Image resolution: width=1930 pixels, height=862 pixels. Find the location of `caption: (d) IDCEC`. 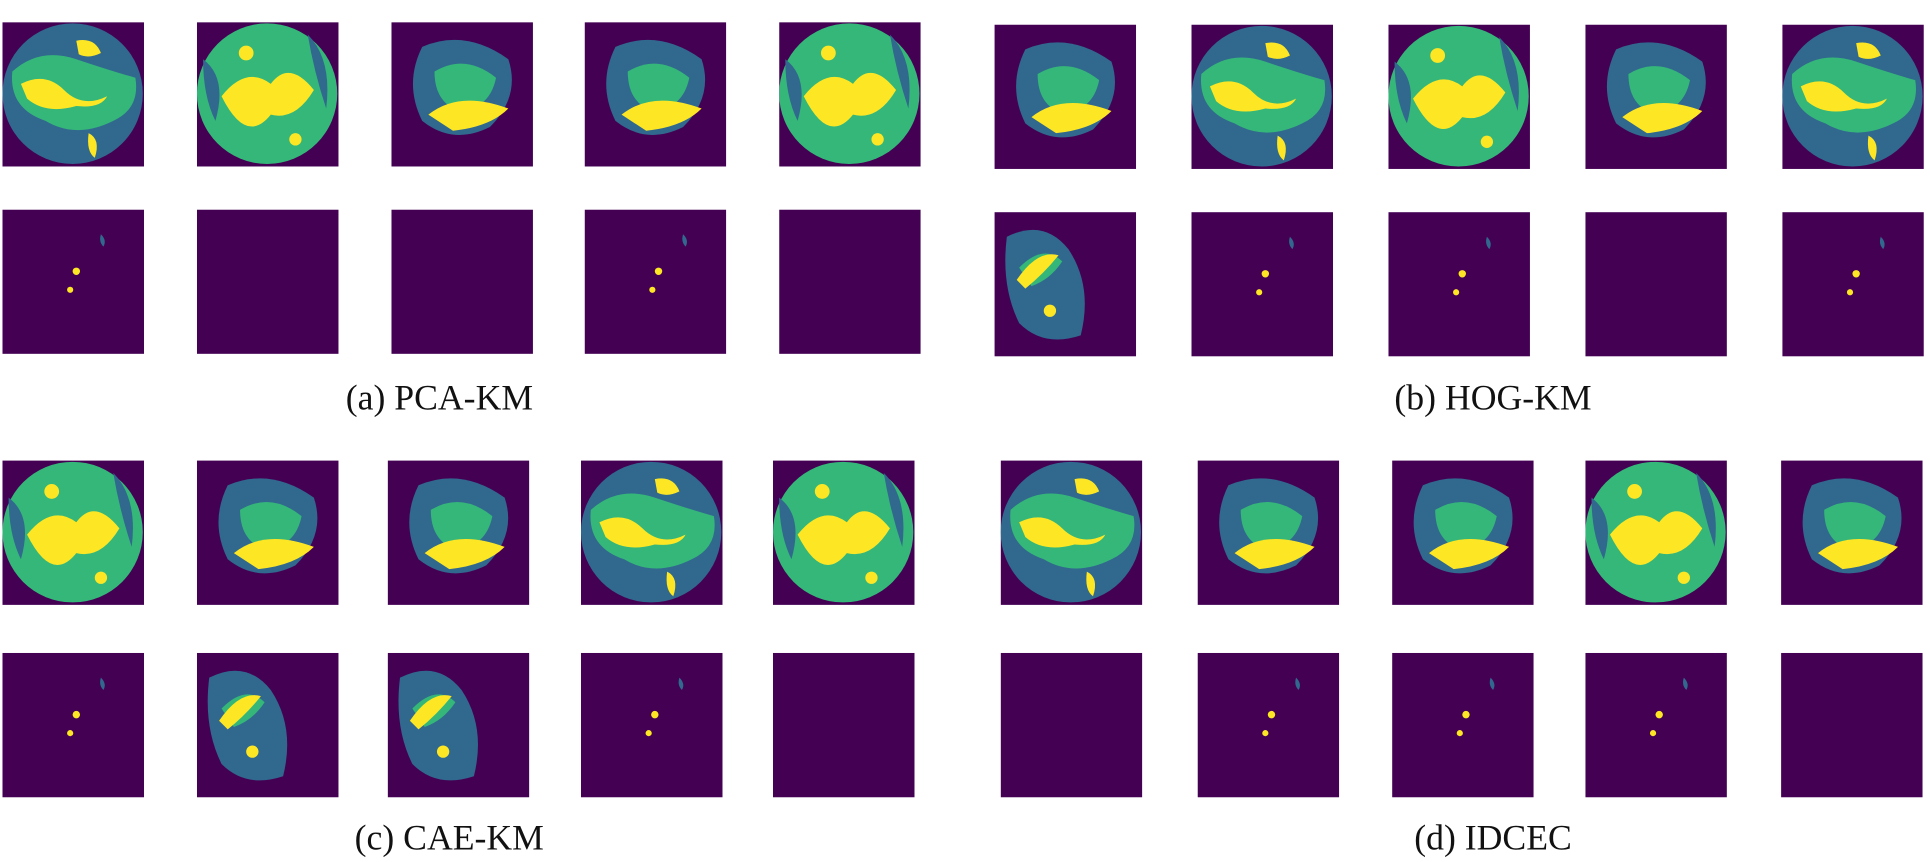

caption: (d) IDCEC is located at coordinates (1493, 838).